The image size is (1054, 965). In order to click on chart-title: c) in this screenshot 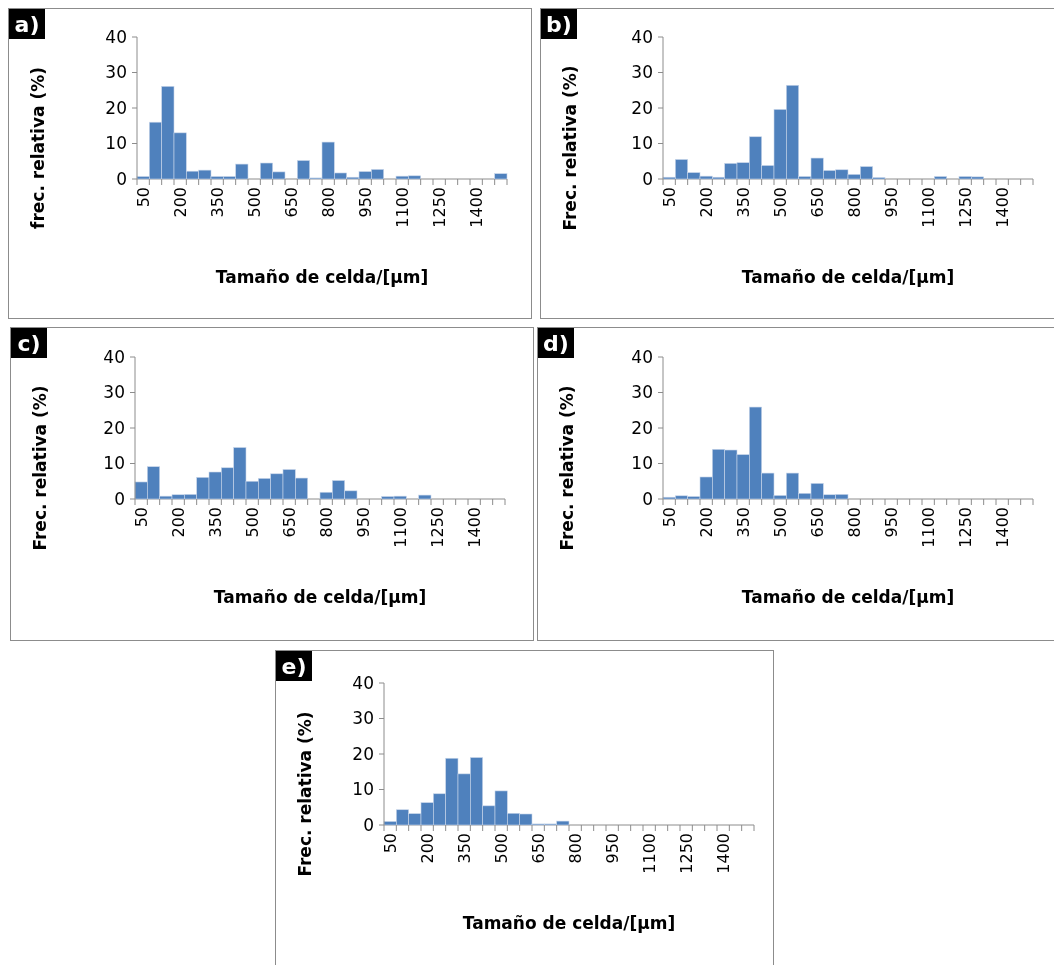, I will do `click(29, 343)`.